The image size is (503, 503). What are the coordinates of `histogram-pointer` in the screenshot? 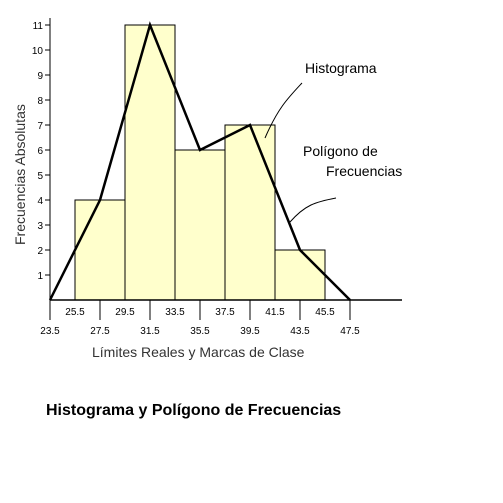 It's located at (283, 110).